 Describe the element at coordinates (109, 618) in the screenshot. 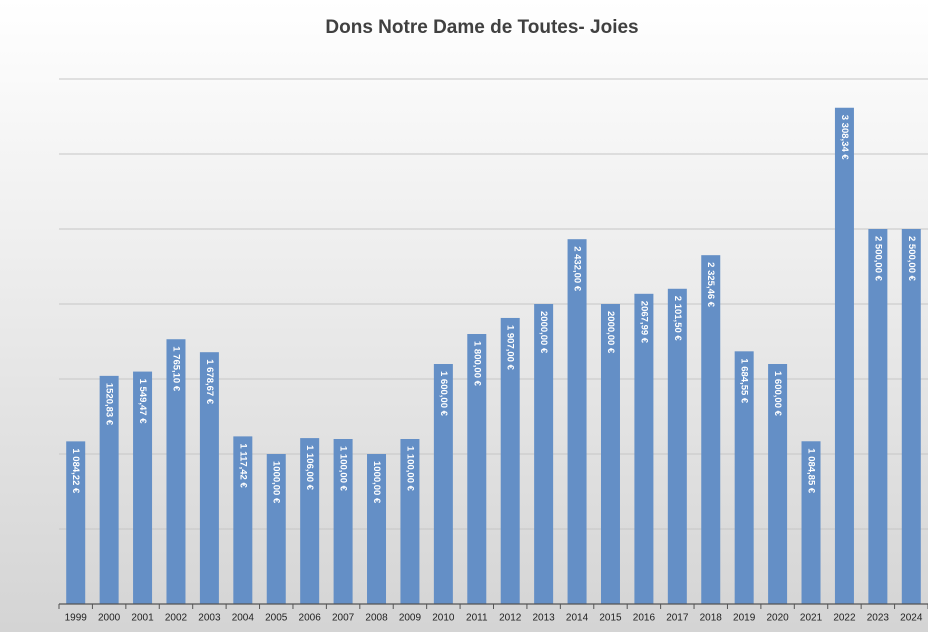

I see `x-tick-label: 2000` at that location.